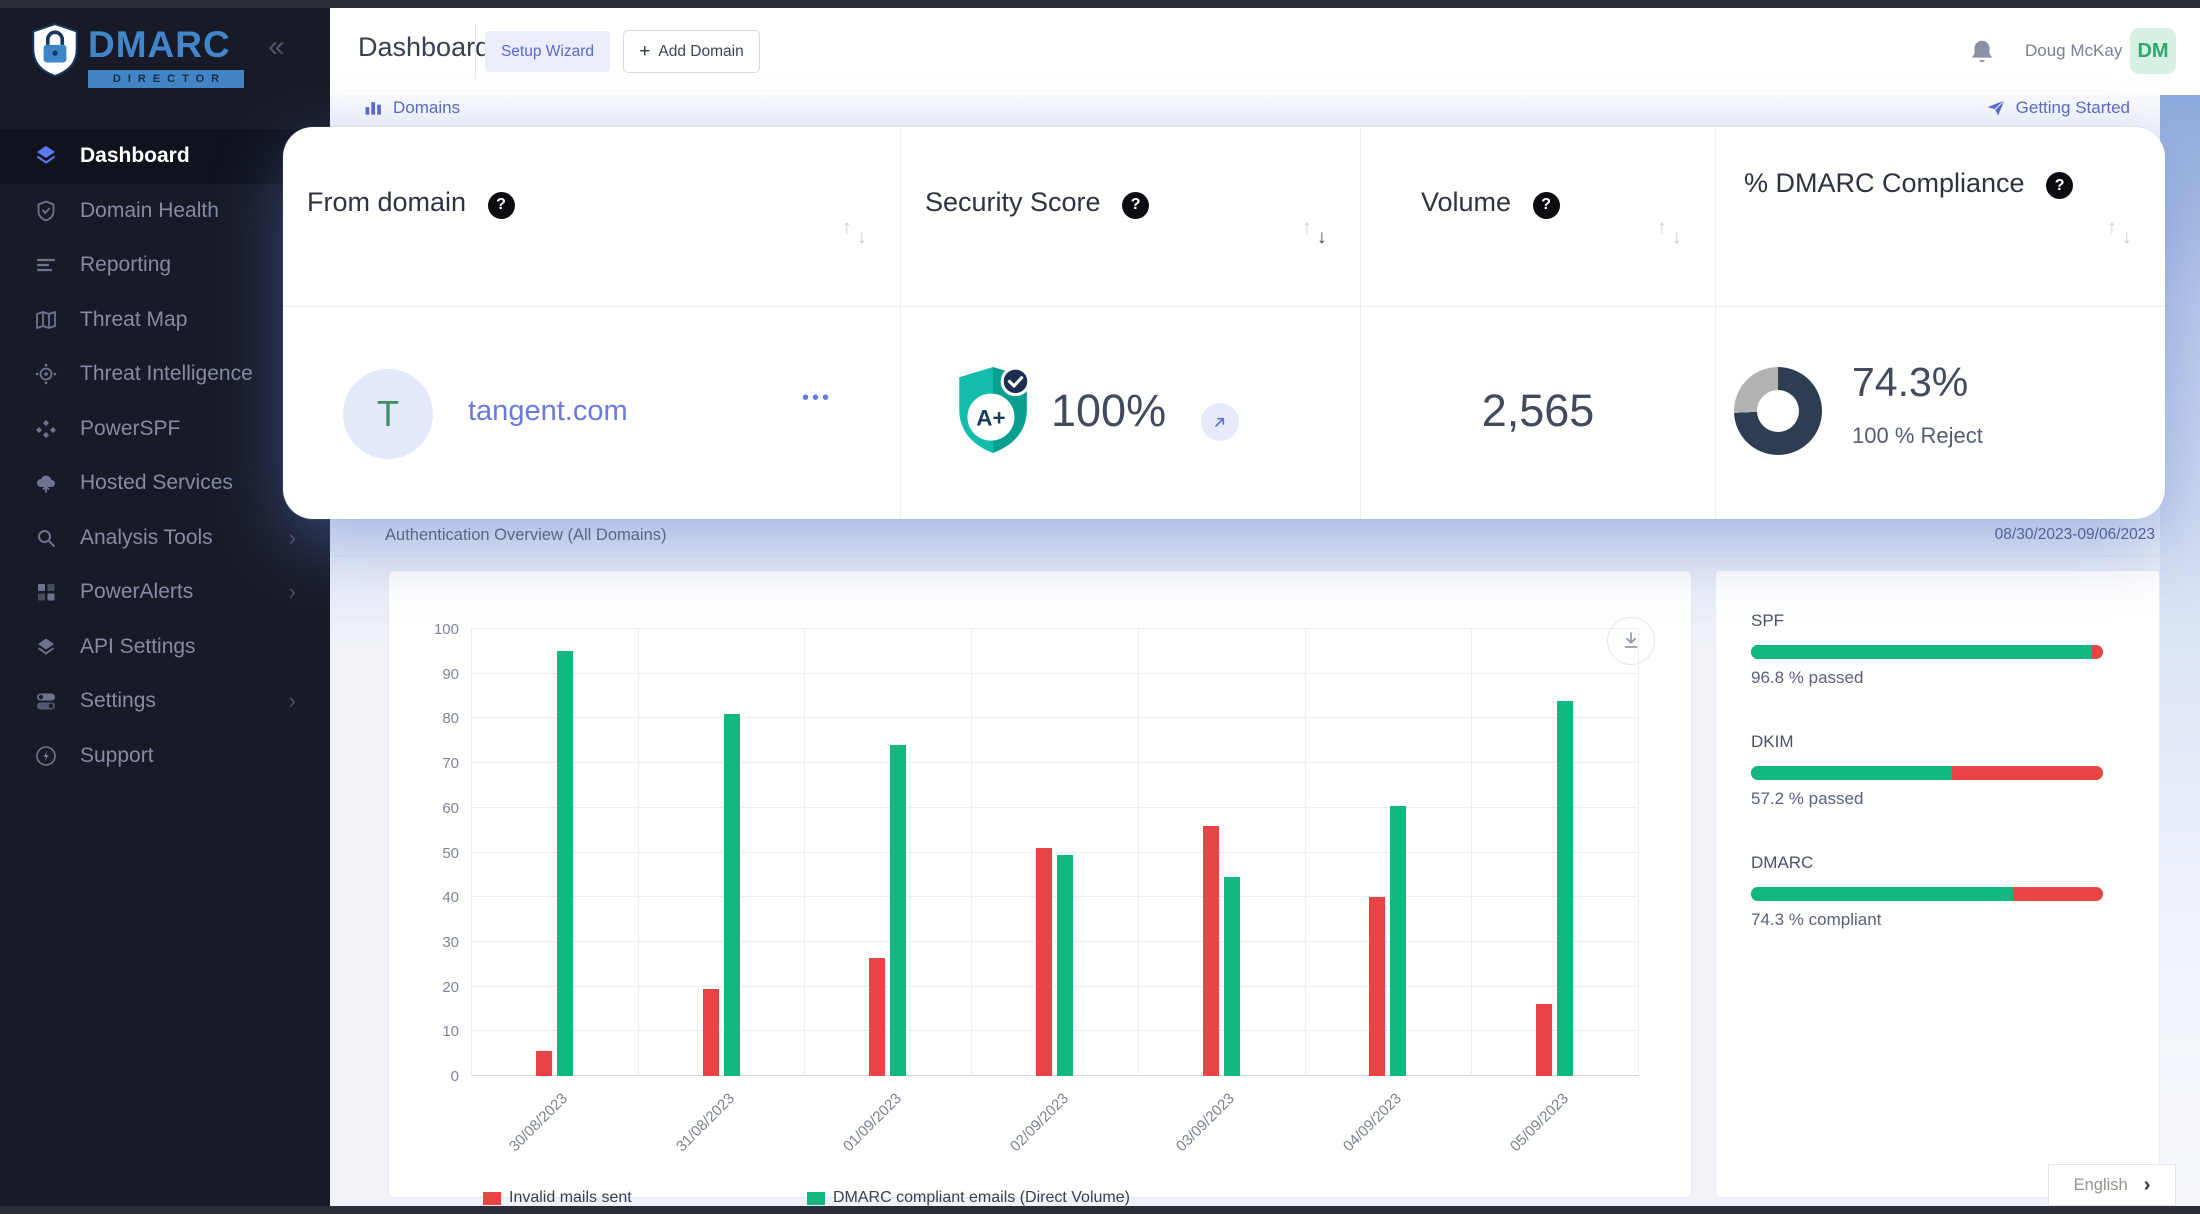 The width and height of the screenshot is (2200, 1214). What do you see at coordinates (165, 156) in the screenshot?
I see `sidebar-item-dashboard: Dashboard` at bounding box center [165, 156].